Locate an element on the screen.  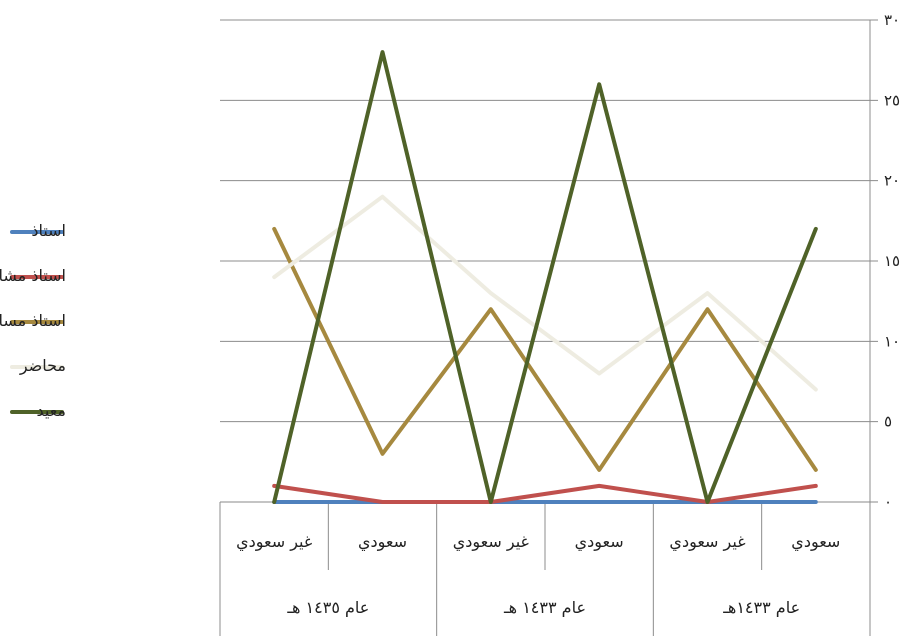
group-label: عام ١٤٣٣ هـ is located at coordinates (544, 607).